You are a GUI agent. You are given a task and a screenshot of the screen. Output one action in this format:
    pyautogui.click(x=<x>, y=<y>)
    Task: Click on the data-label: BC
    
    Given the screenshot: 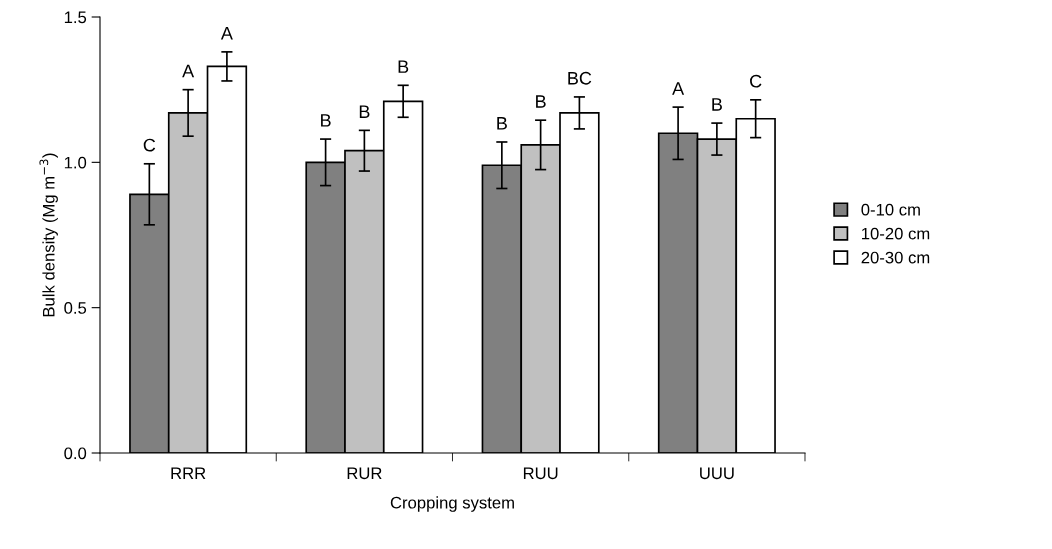 What is the action you would take?
    pyautogui.click(x=580, y=78)
    